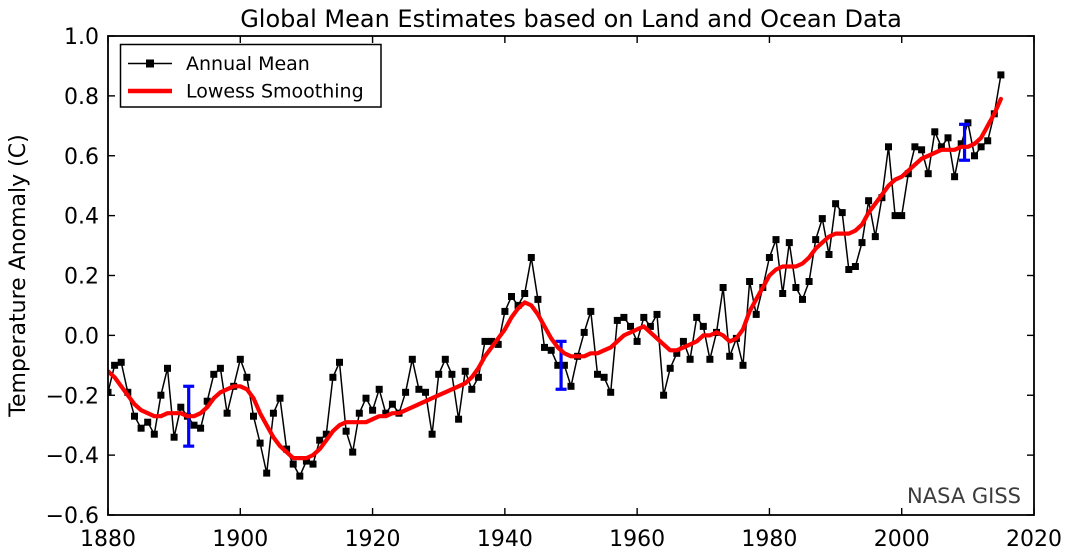  Describe the element at coordinates (250, 75) in the screenshot. I see `legend: Annual Mean Lowess Smoothing` at that location.